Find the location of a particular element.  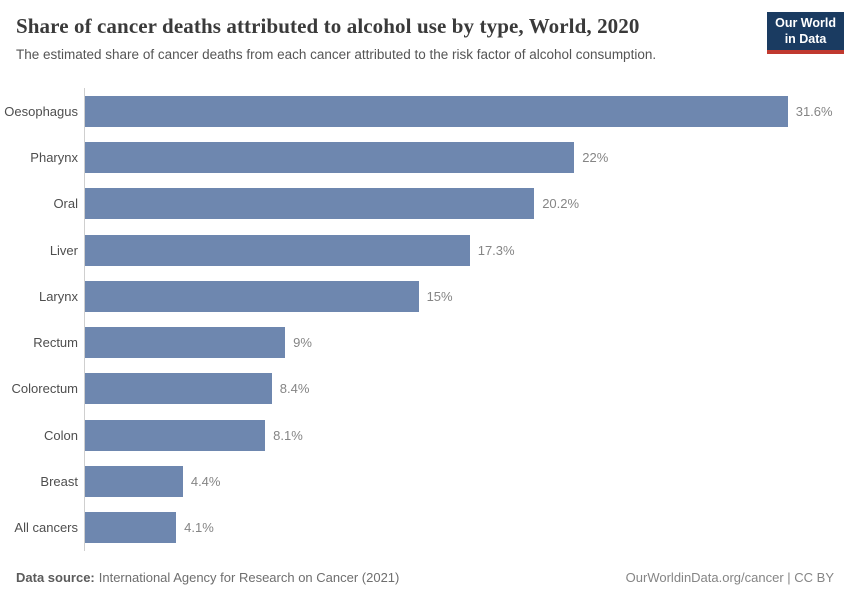

category-label: Oesophagus is located at coordinates (41, 111).